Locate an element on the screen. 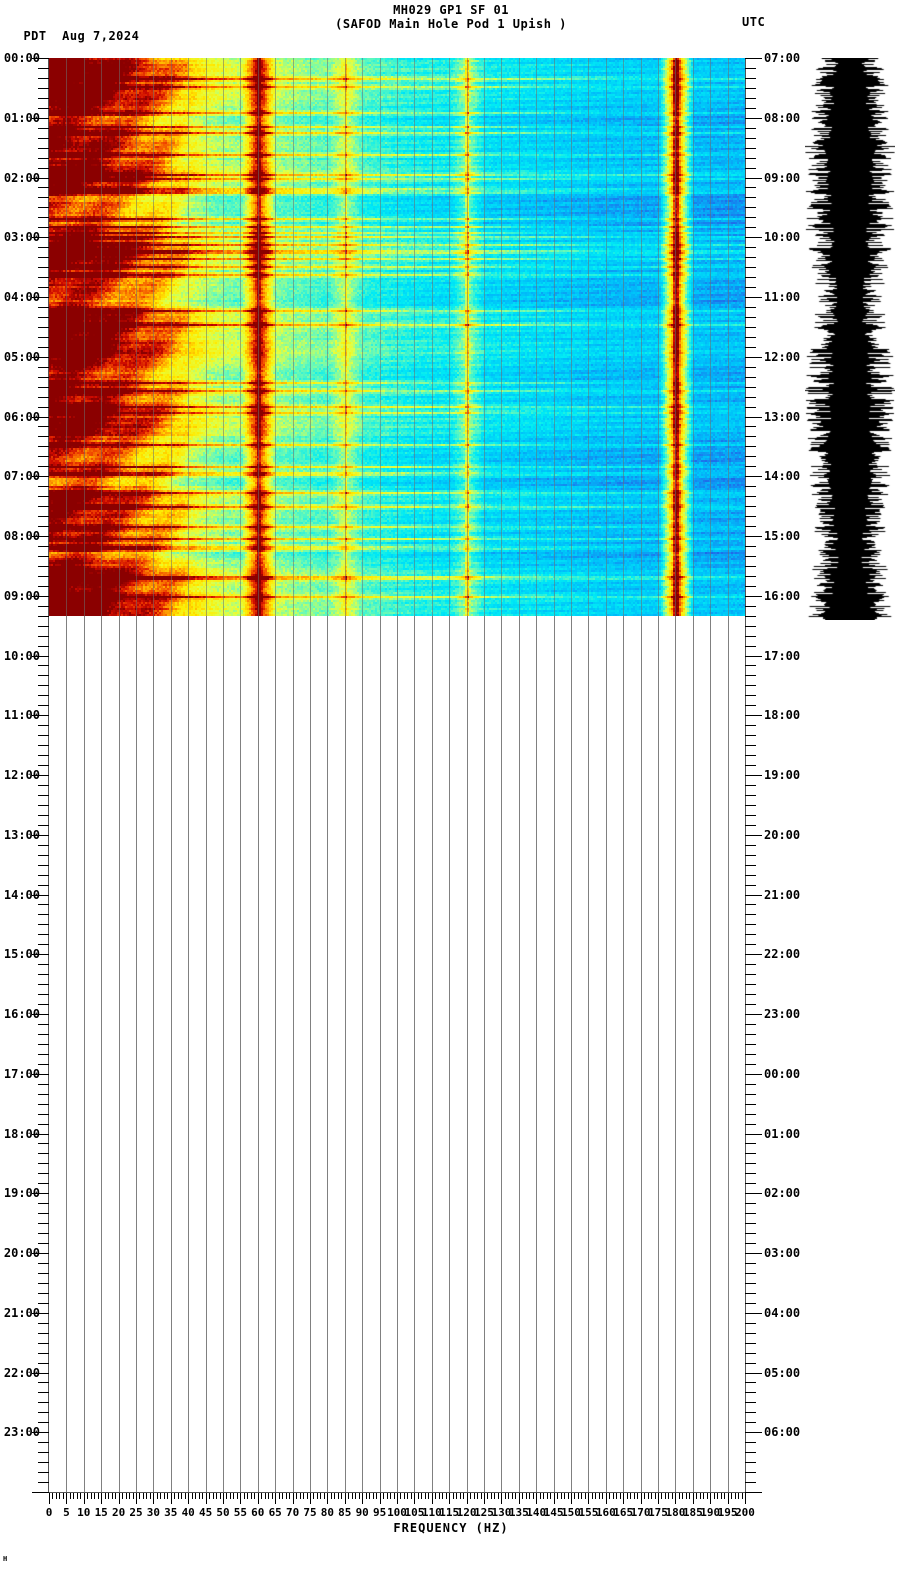  y-axis-left-label: 07:00 is located at coordinates (21, 476).